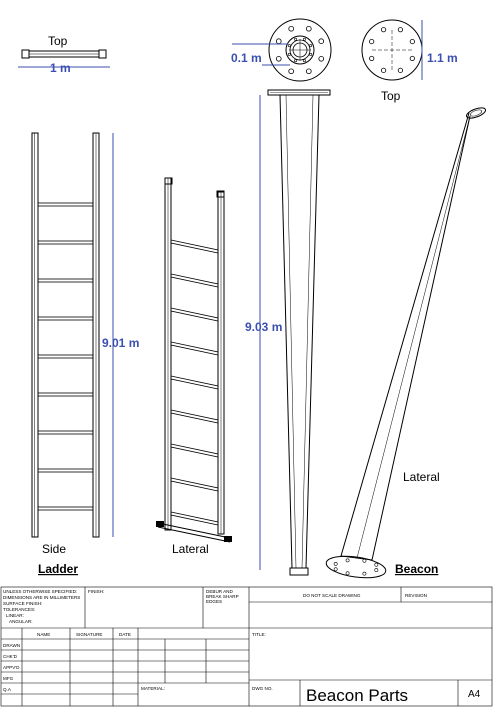 The width and height of the screenshot is (495, 712). Describe the element at coordinates (332, 595) in the screenshot. I see `tb-do-not-scale: DO NOT SCALE DRAWING` at that location.